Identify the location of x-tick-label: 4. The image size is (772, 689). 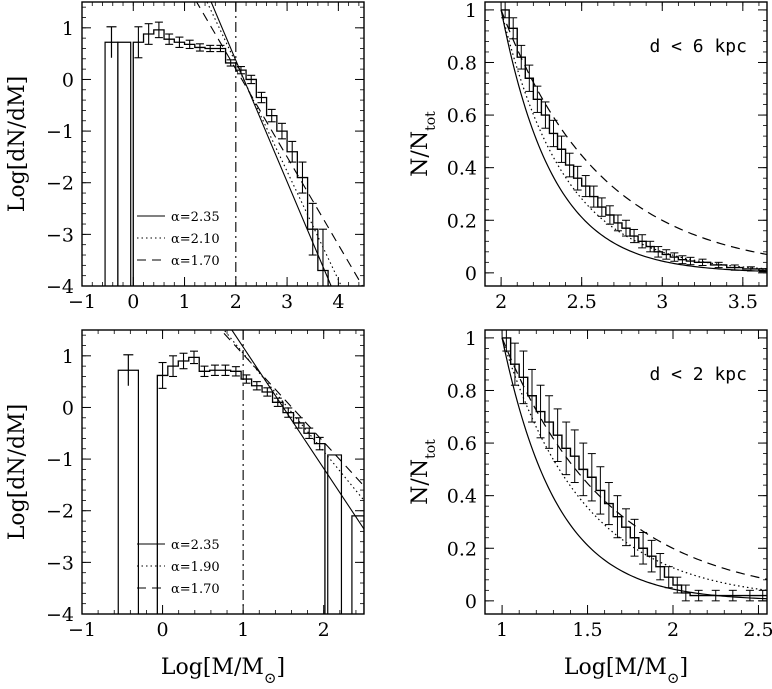
(338, 302).